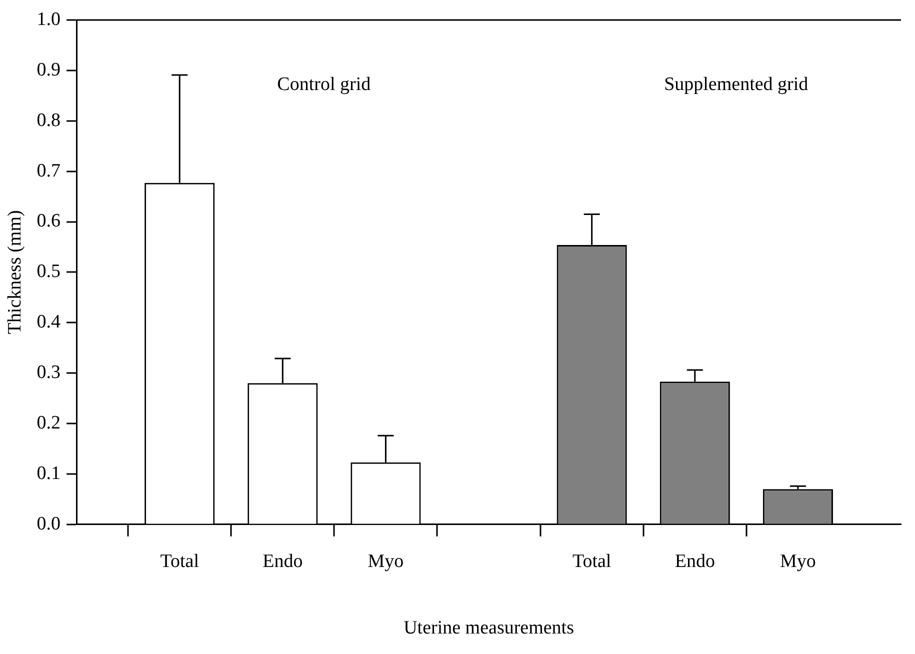 This screenshot has height=654, width=915. I want to click on x-axis-title: Uterine measurements, so click(489, 628).